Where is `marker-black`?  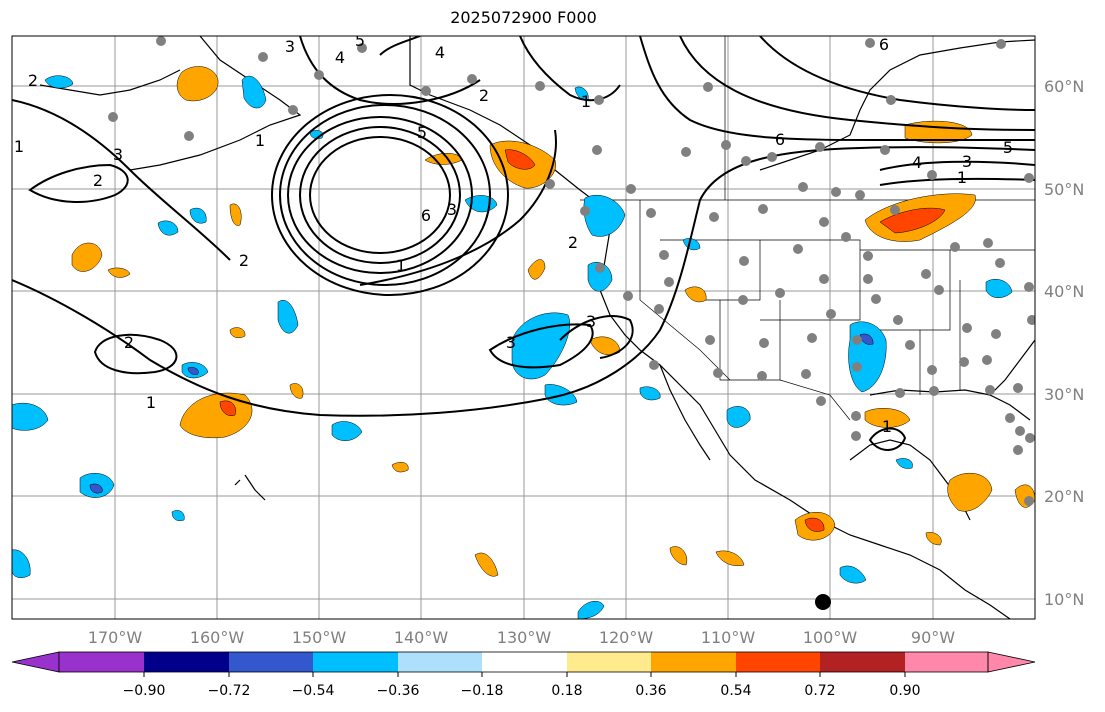 marker-black is located at coordinates (823, 602).